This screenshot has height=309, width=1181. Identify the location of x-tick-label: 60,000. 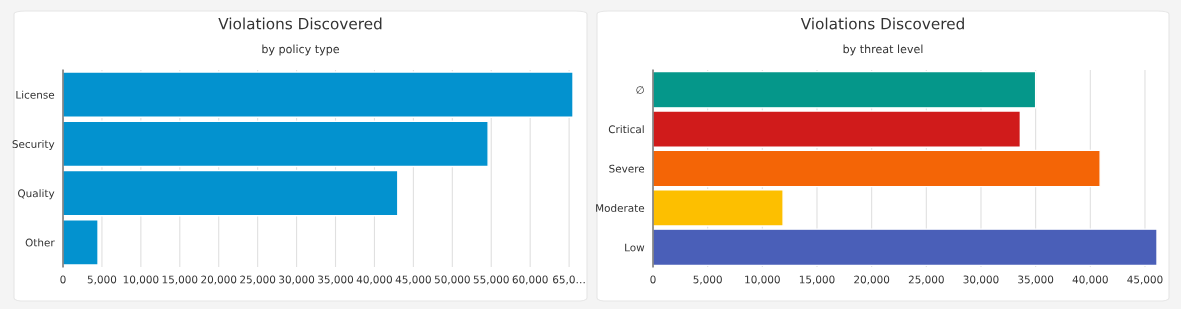
(530, 280).